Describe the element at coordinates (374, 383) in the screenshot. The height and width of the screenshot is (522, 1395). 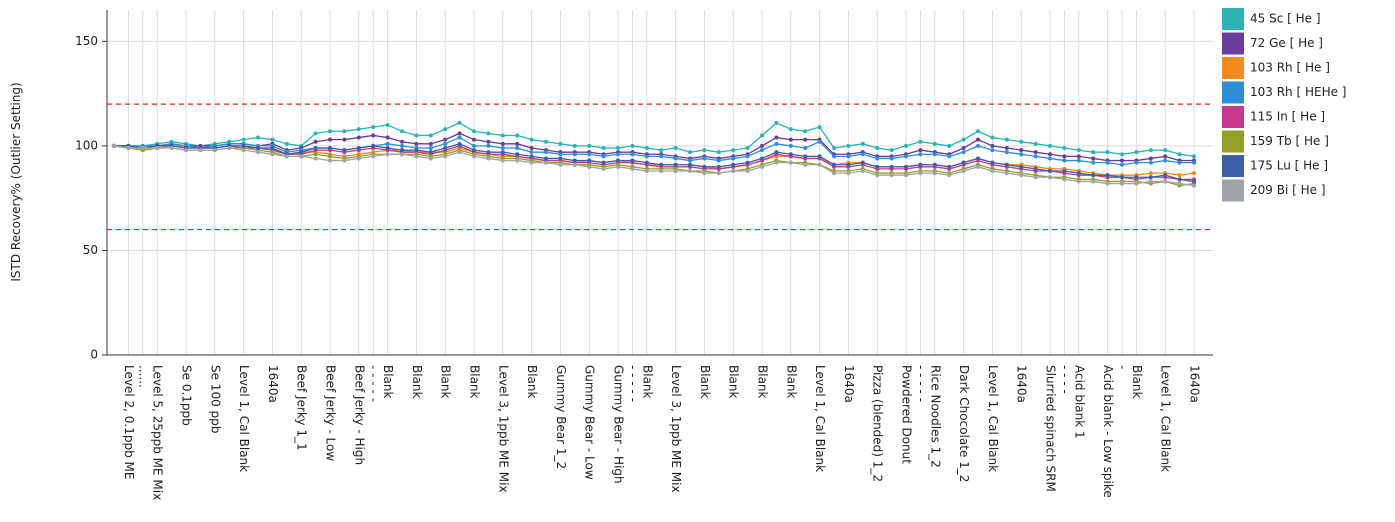
I see `x-tick-label: - - - - -` at that location.